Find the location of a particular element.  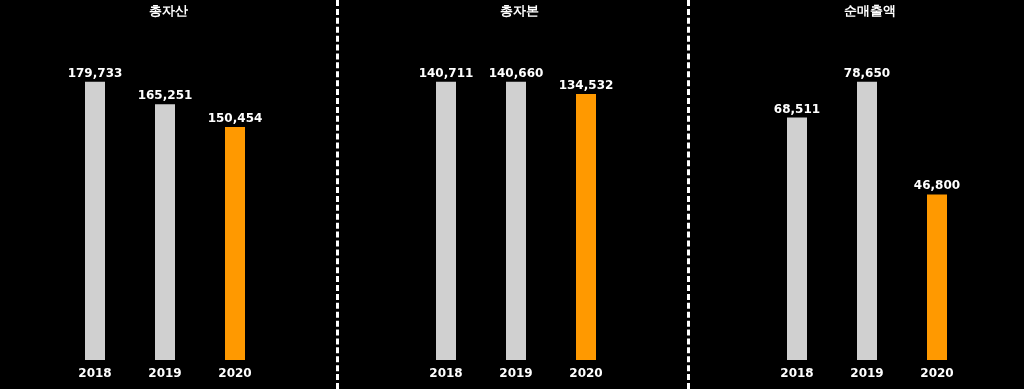

data-label: 78,650 is located at coordinates (867, 72).